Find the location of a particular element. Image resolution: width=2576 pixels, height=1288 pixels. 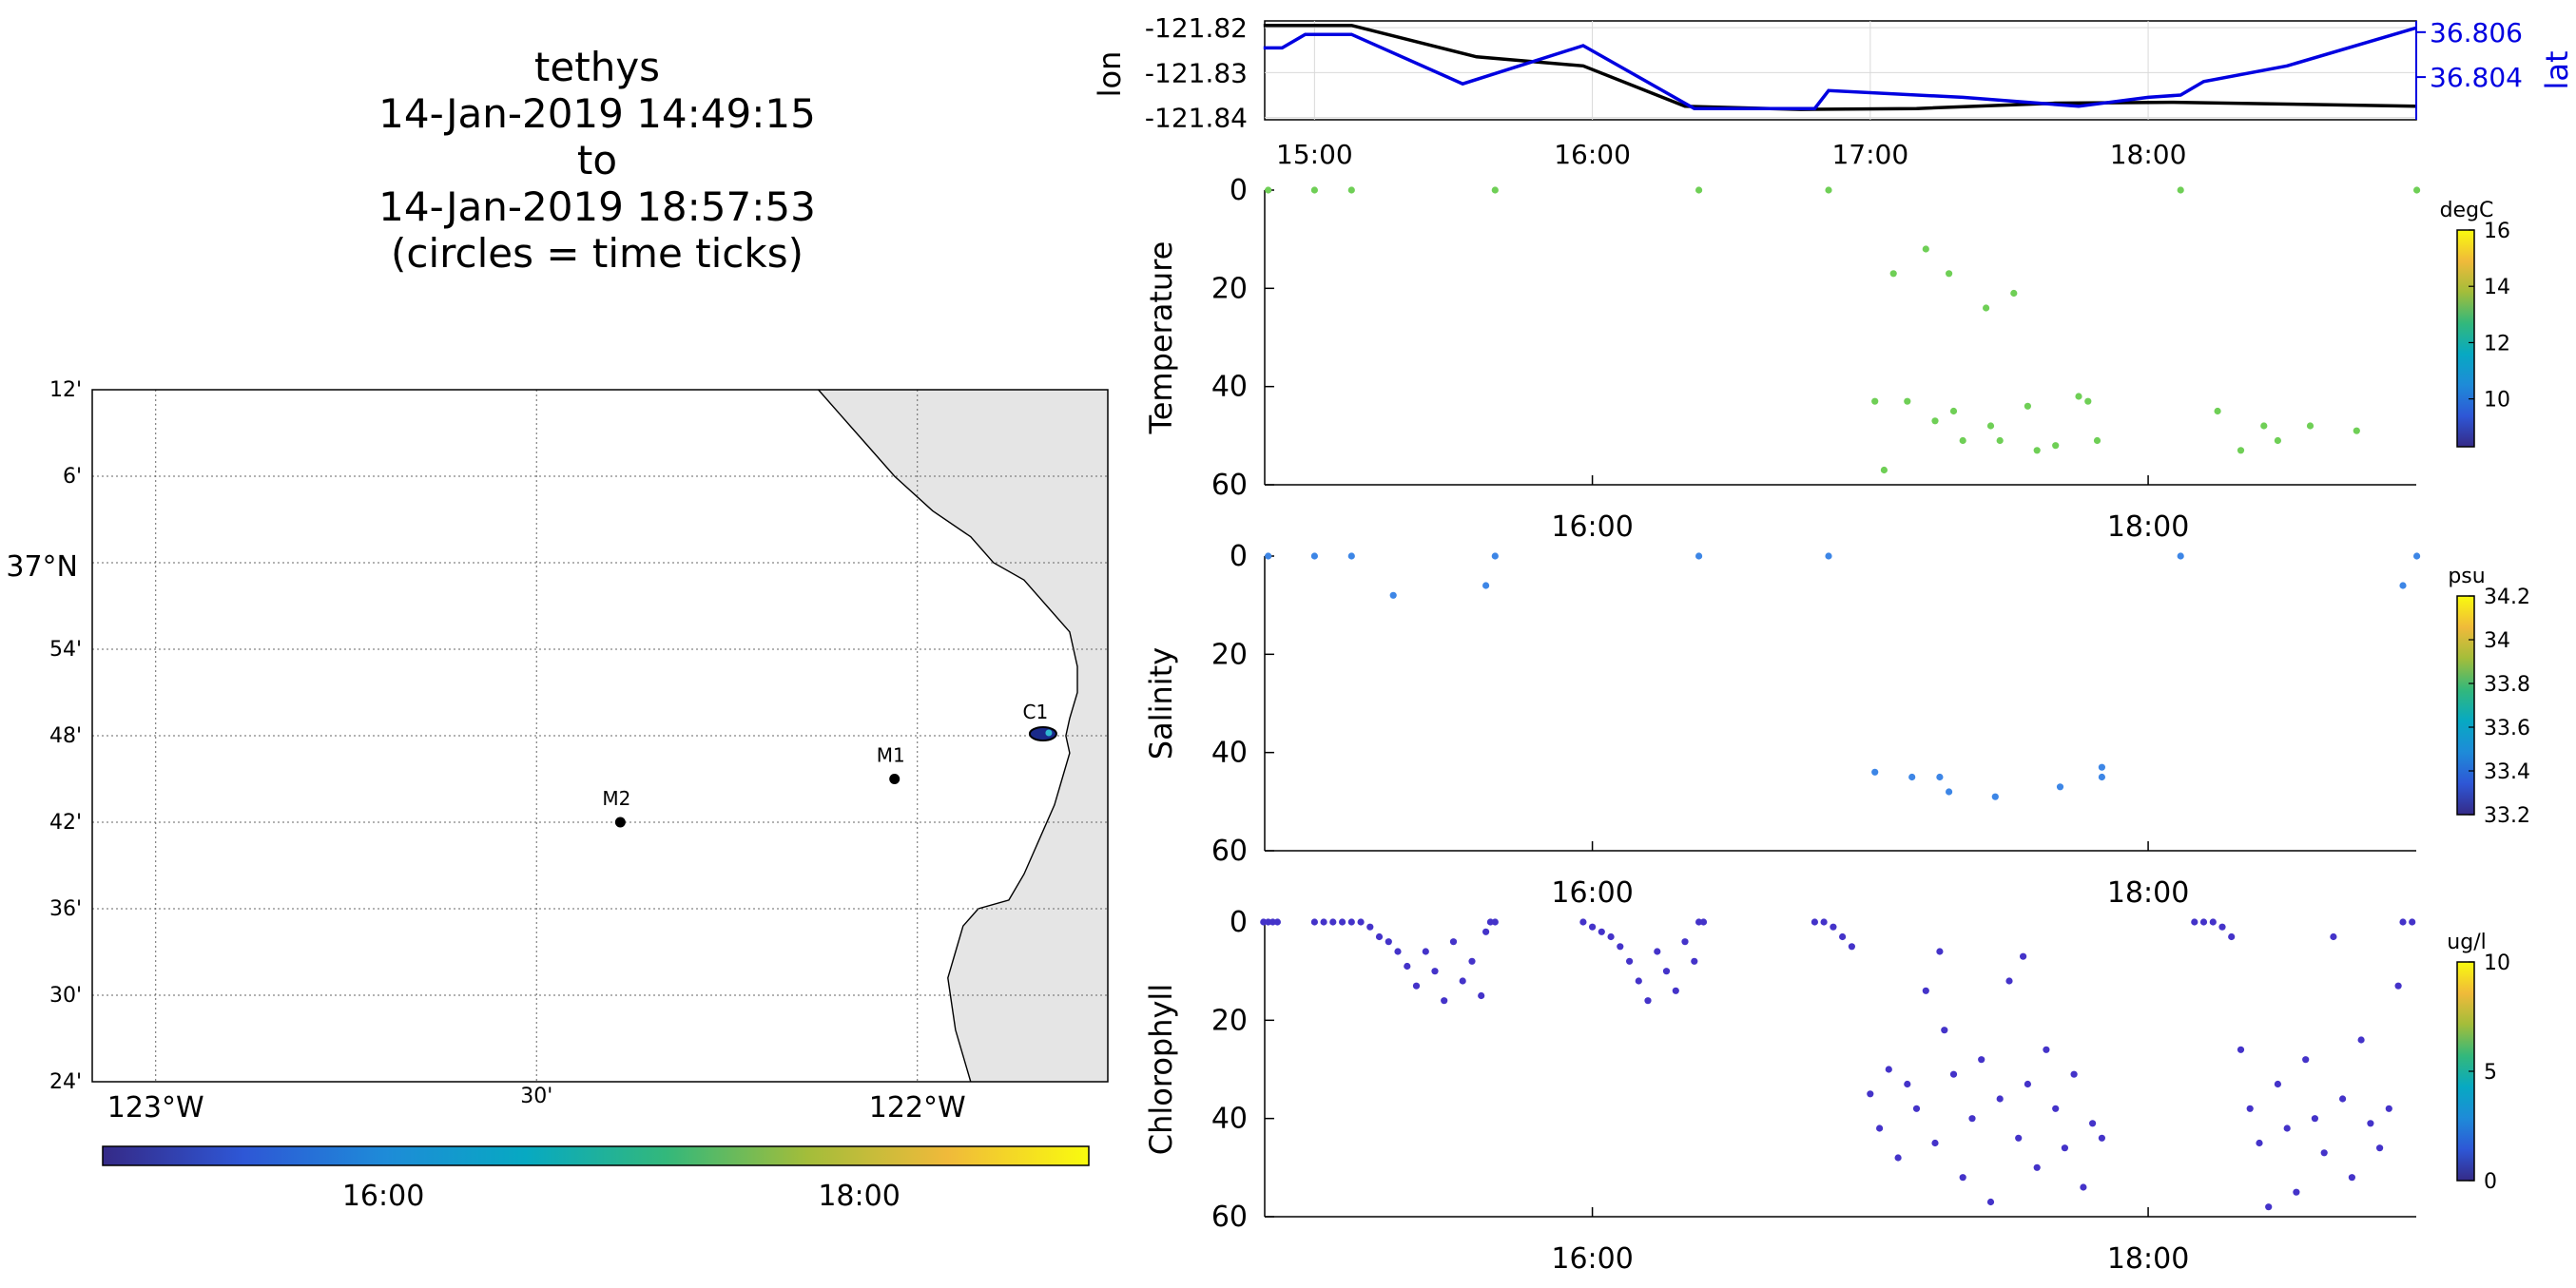

map-lat-label-6: 36' is located at coordinates (65, 909).